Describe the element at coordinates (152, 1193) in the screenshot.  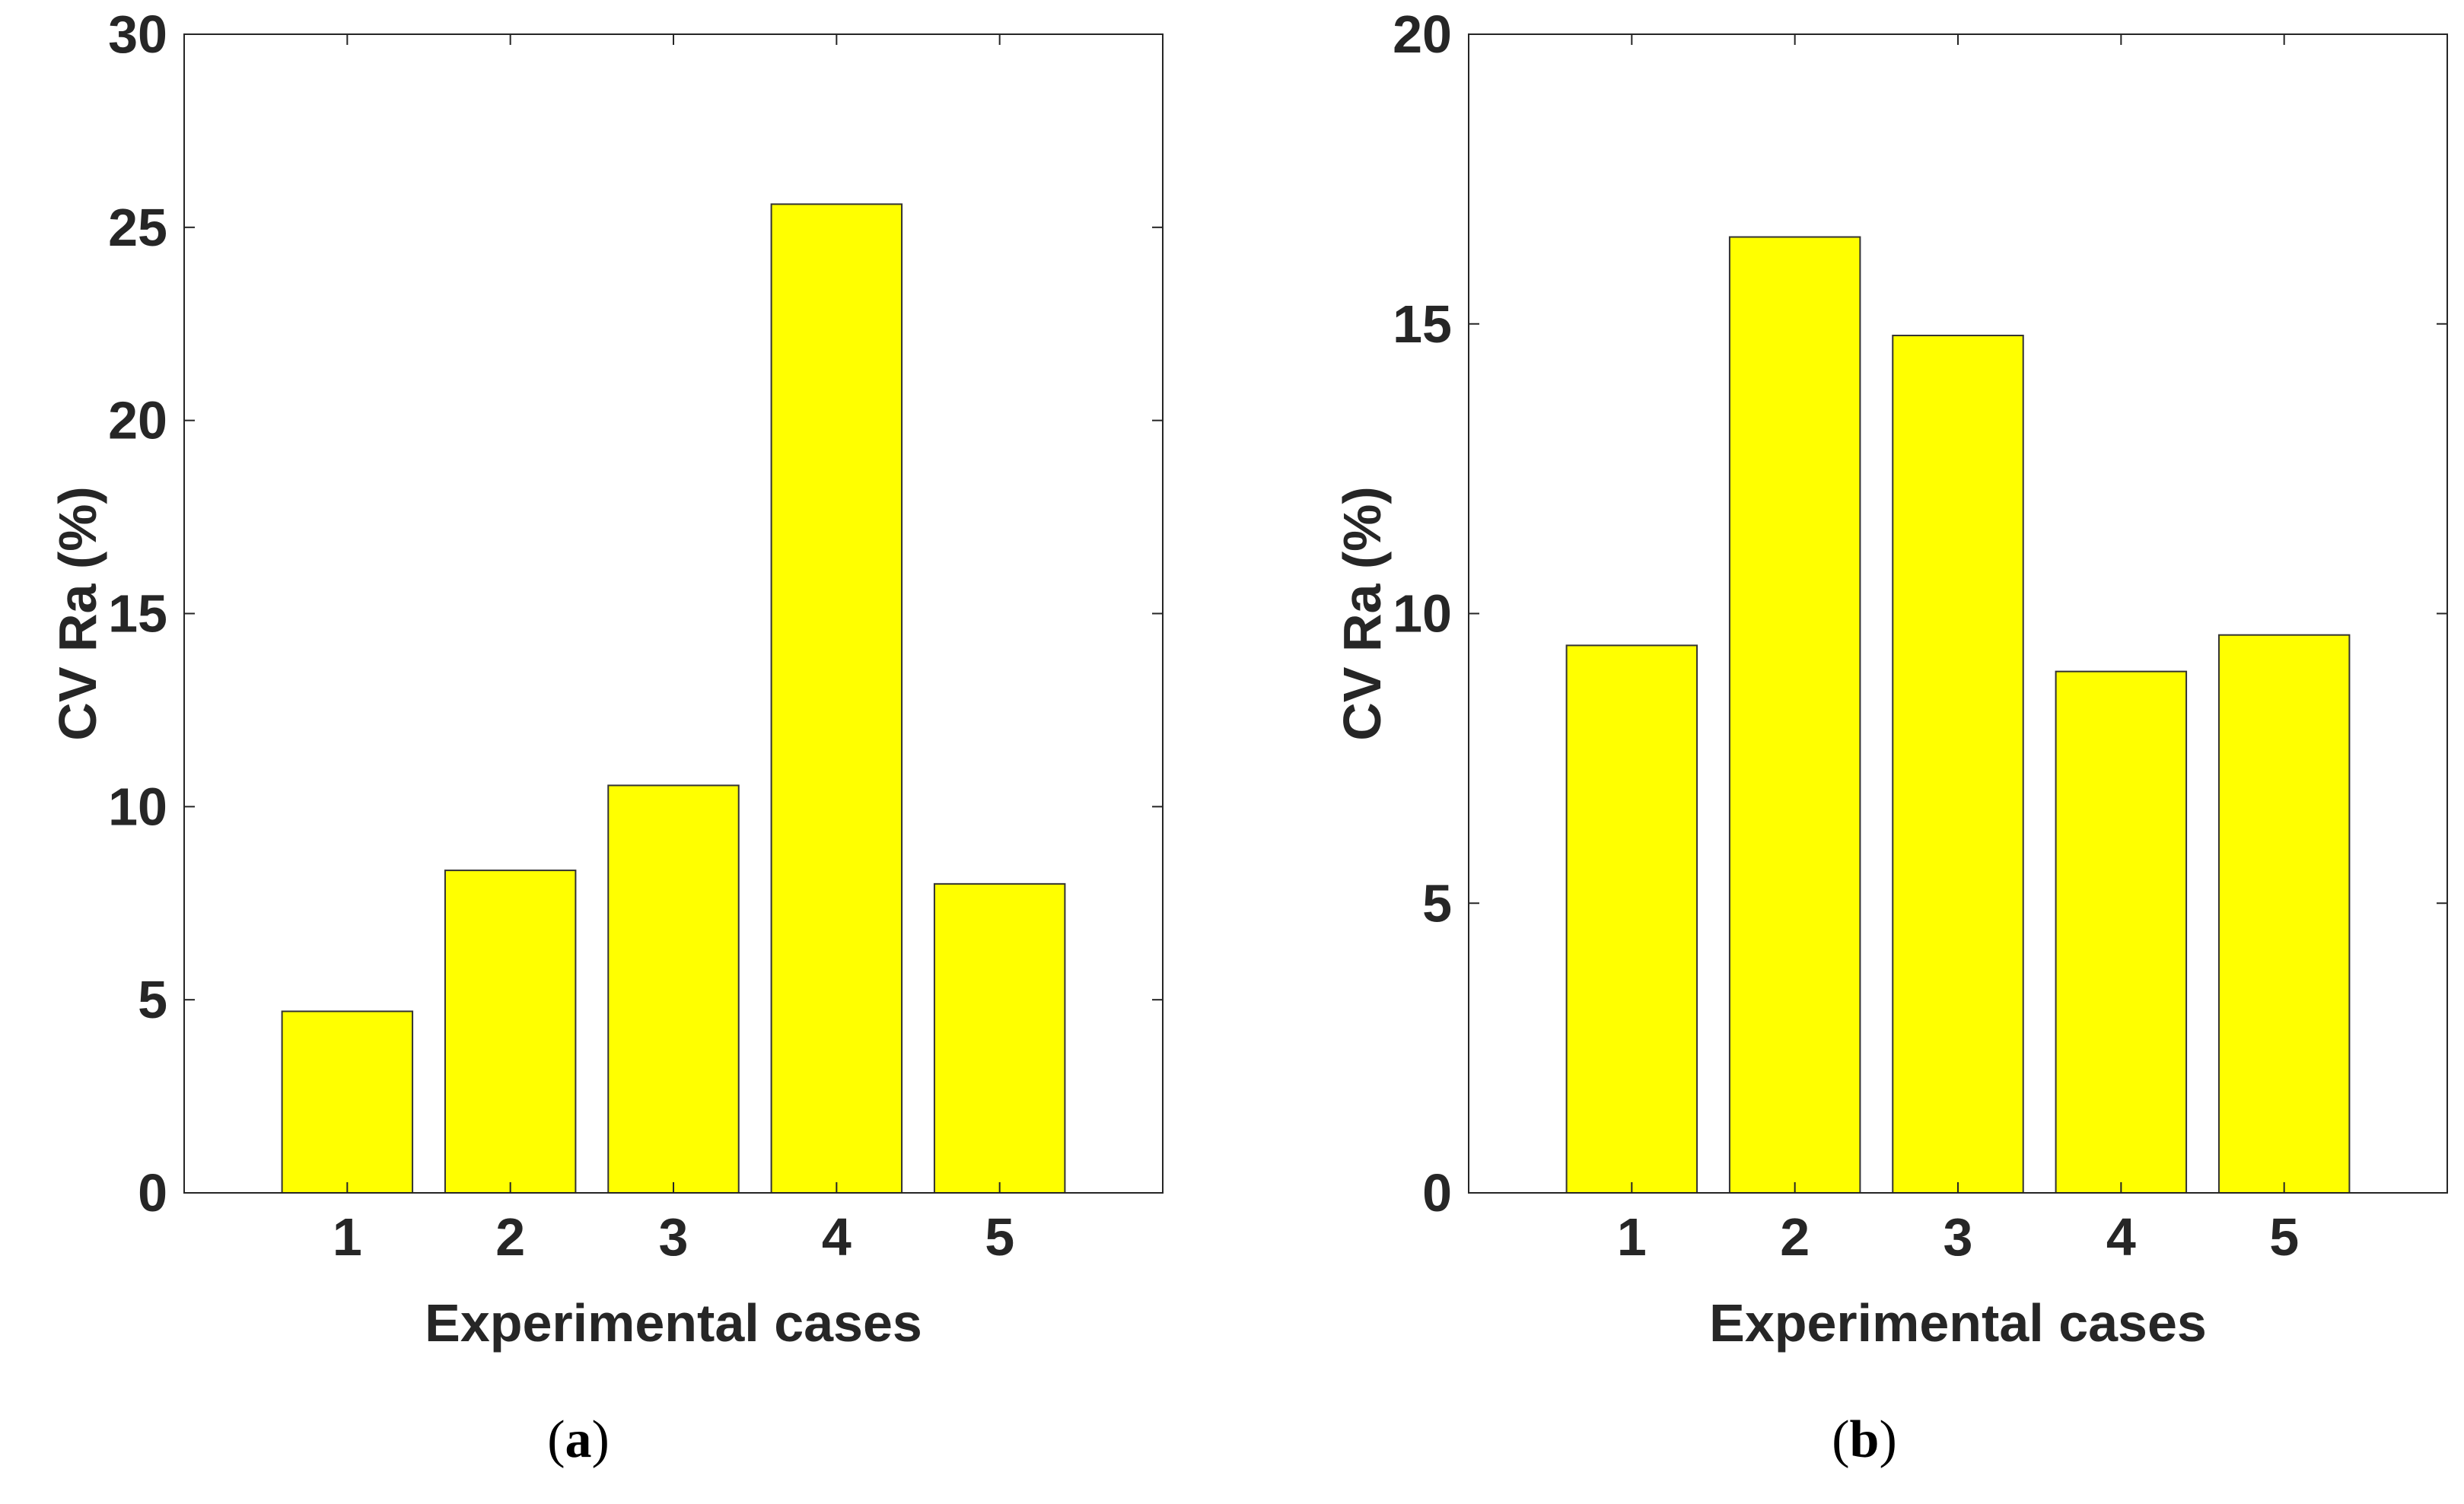
I see `y-tick-label-a: 0` at that location.